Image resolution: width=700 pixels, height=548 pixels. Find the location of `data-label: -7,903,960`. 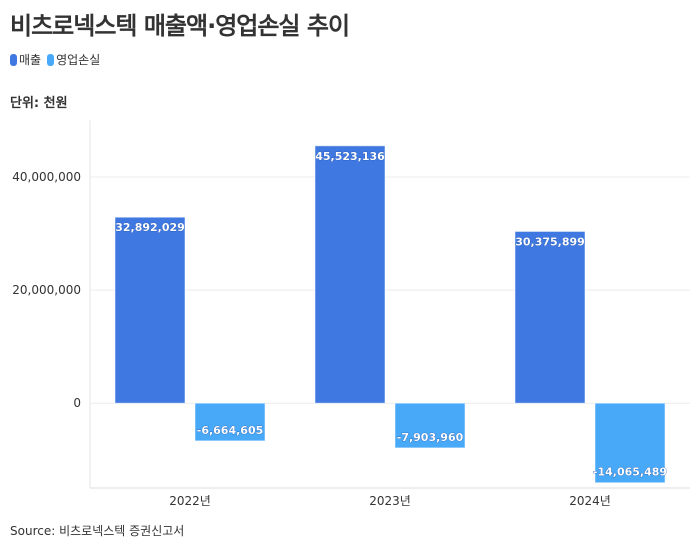

data-label: -7,903,960 is located at coordinates (430, 437).